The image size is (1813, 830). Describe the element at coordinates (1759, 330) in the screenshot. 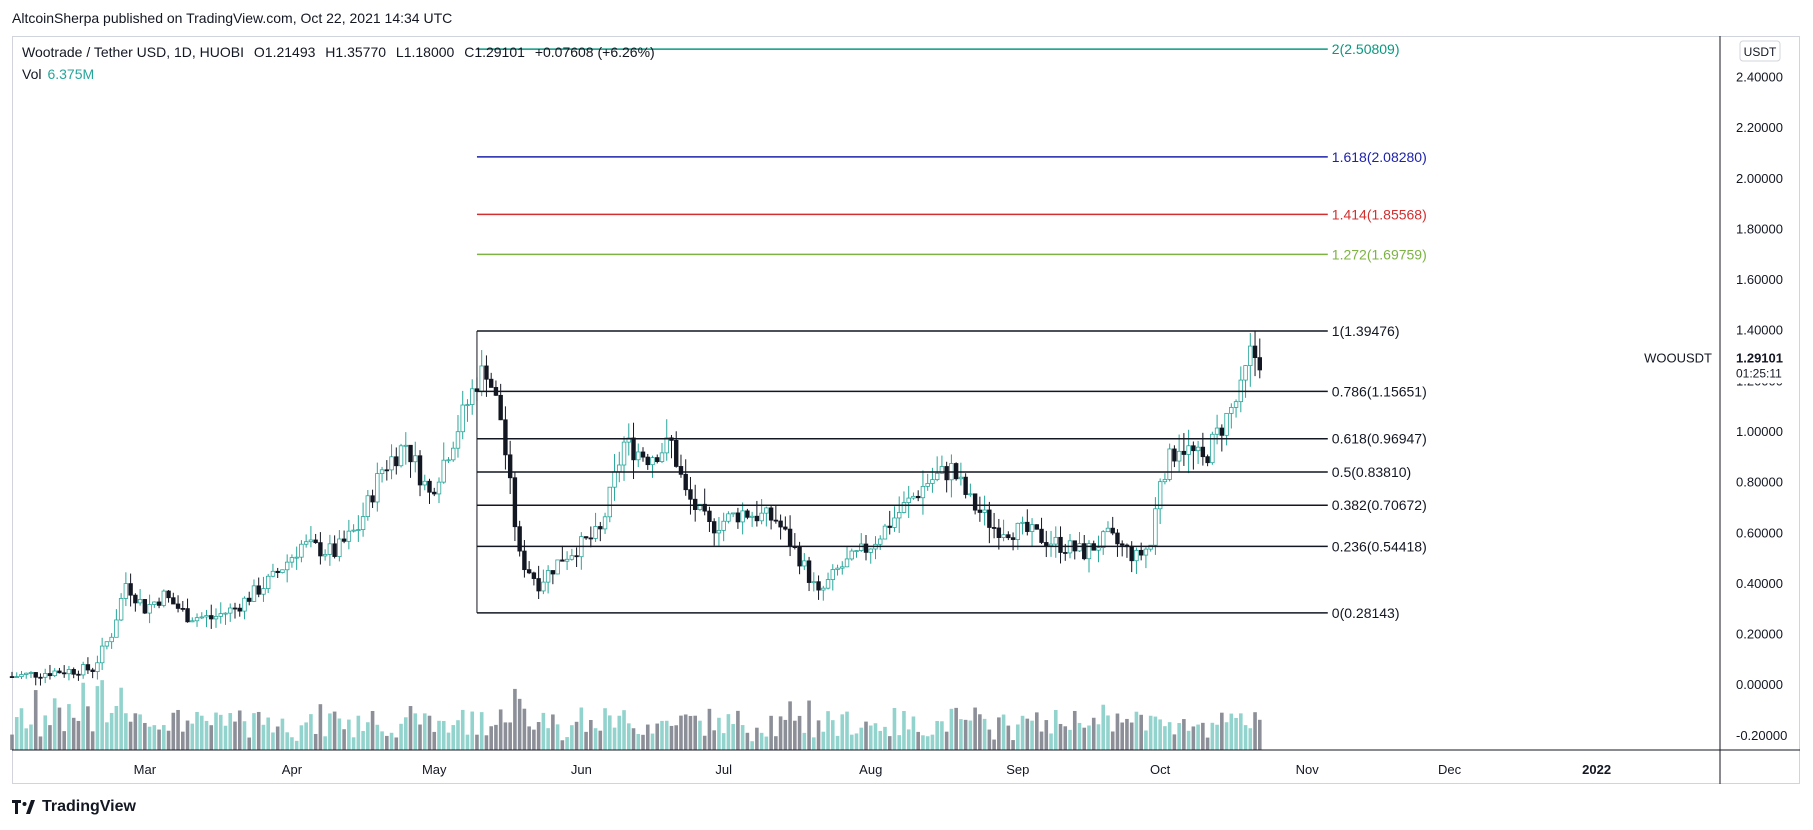

I see `y-tick-label: 1.40000` at that location.